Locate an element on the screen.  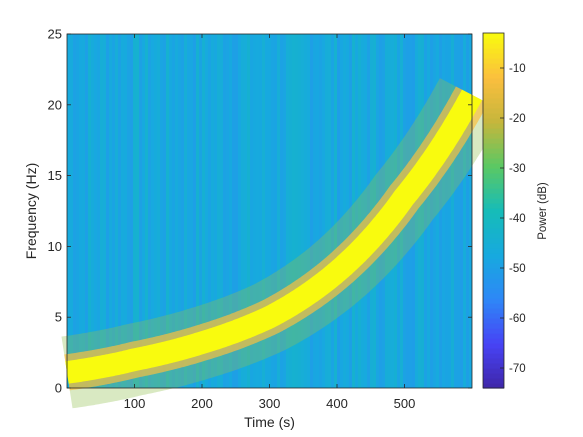
colorbar: -10 -20 -30 -40 -50 -60 -70 Power (dB) is located at coordinates (515, 210).